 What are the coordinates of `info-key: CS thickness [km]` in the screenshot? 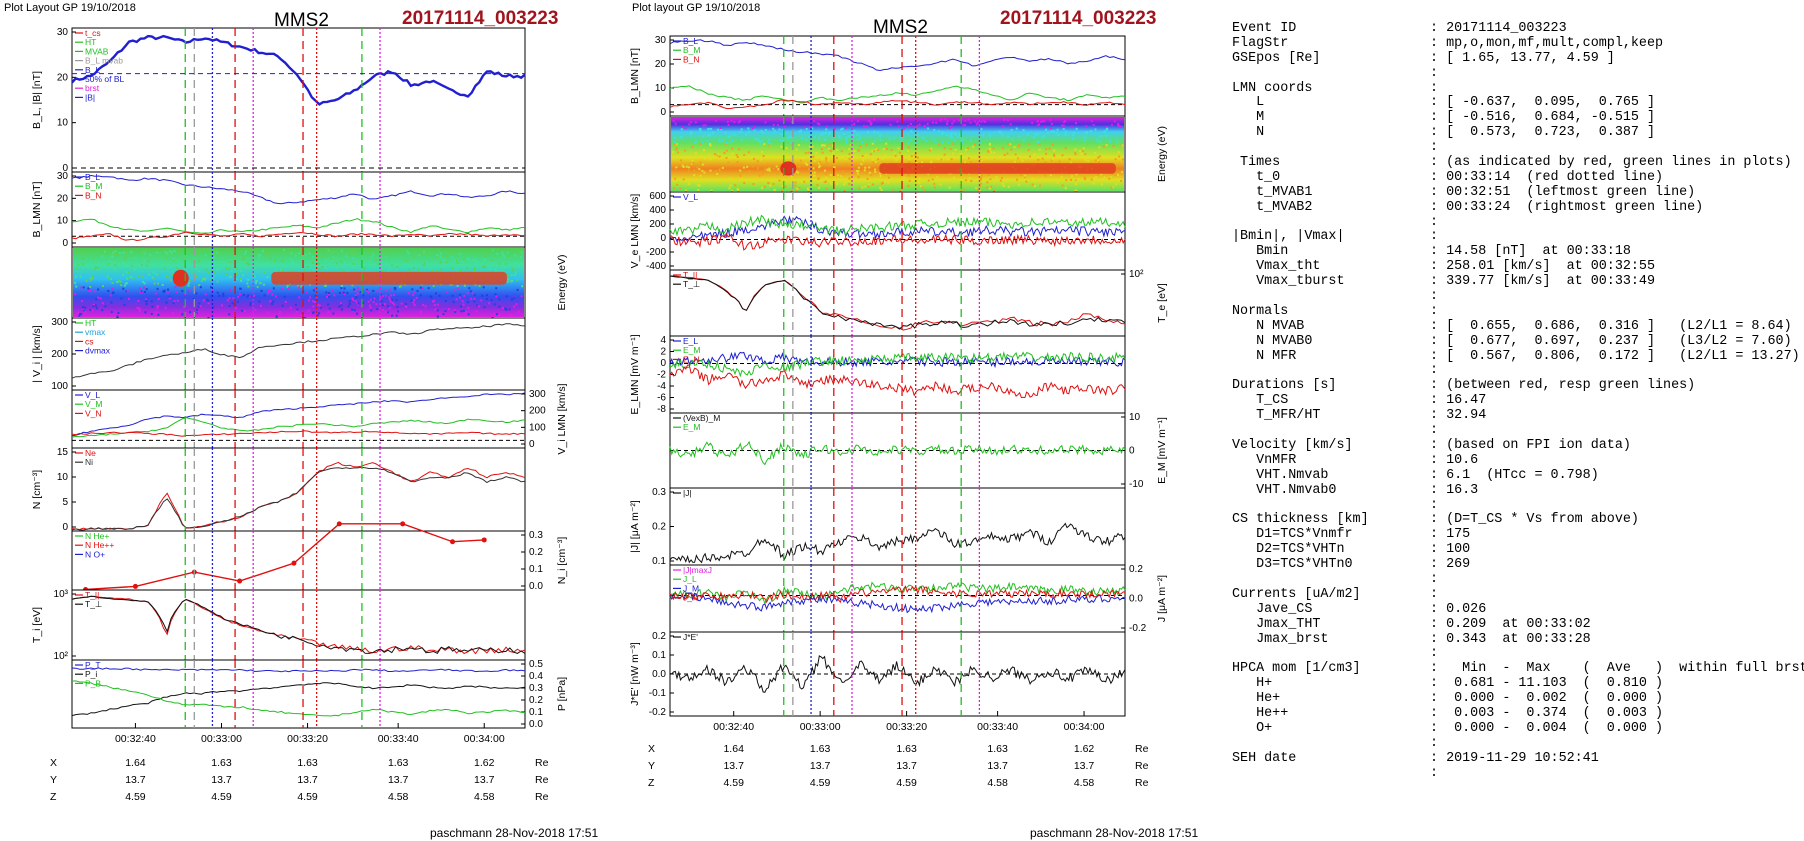 It's located at (1300, 520).